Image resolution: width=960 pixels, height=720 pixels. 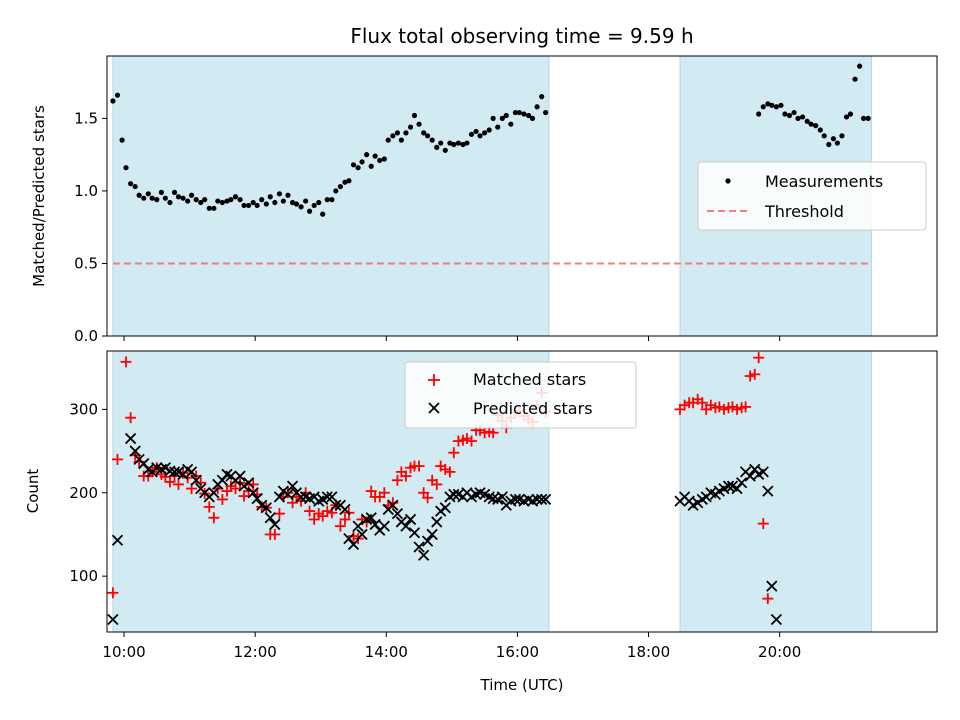 What do you see at coordinates (451, 646) in the screenshot?
I see `time-x-axis: 10:00 12:00 14:00 16:00 18:00 20:00` at bounding box center [451, 646].